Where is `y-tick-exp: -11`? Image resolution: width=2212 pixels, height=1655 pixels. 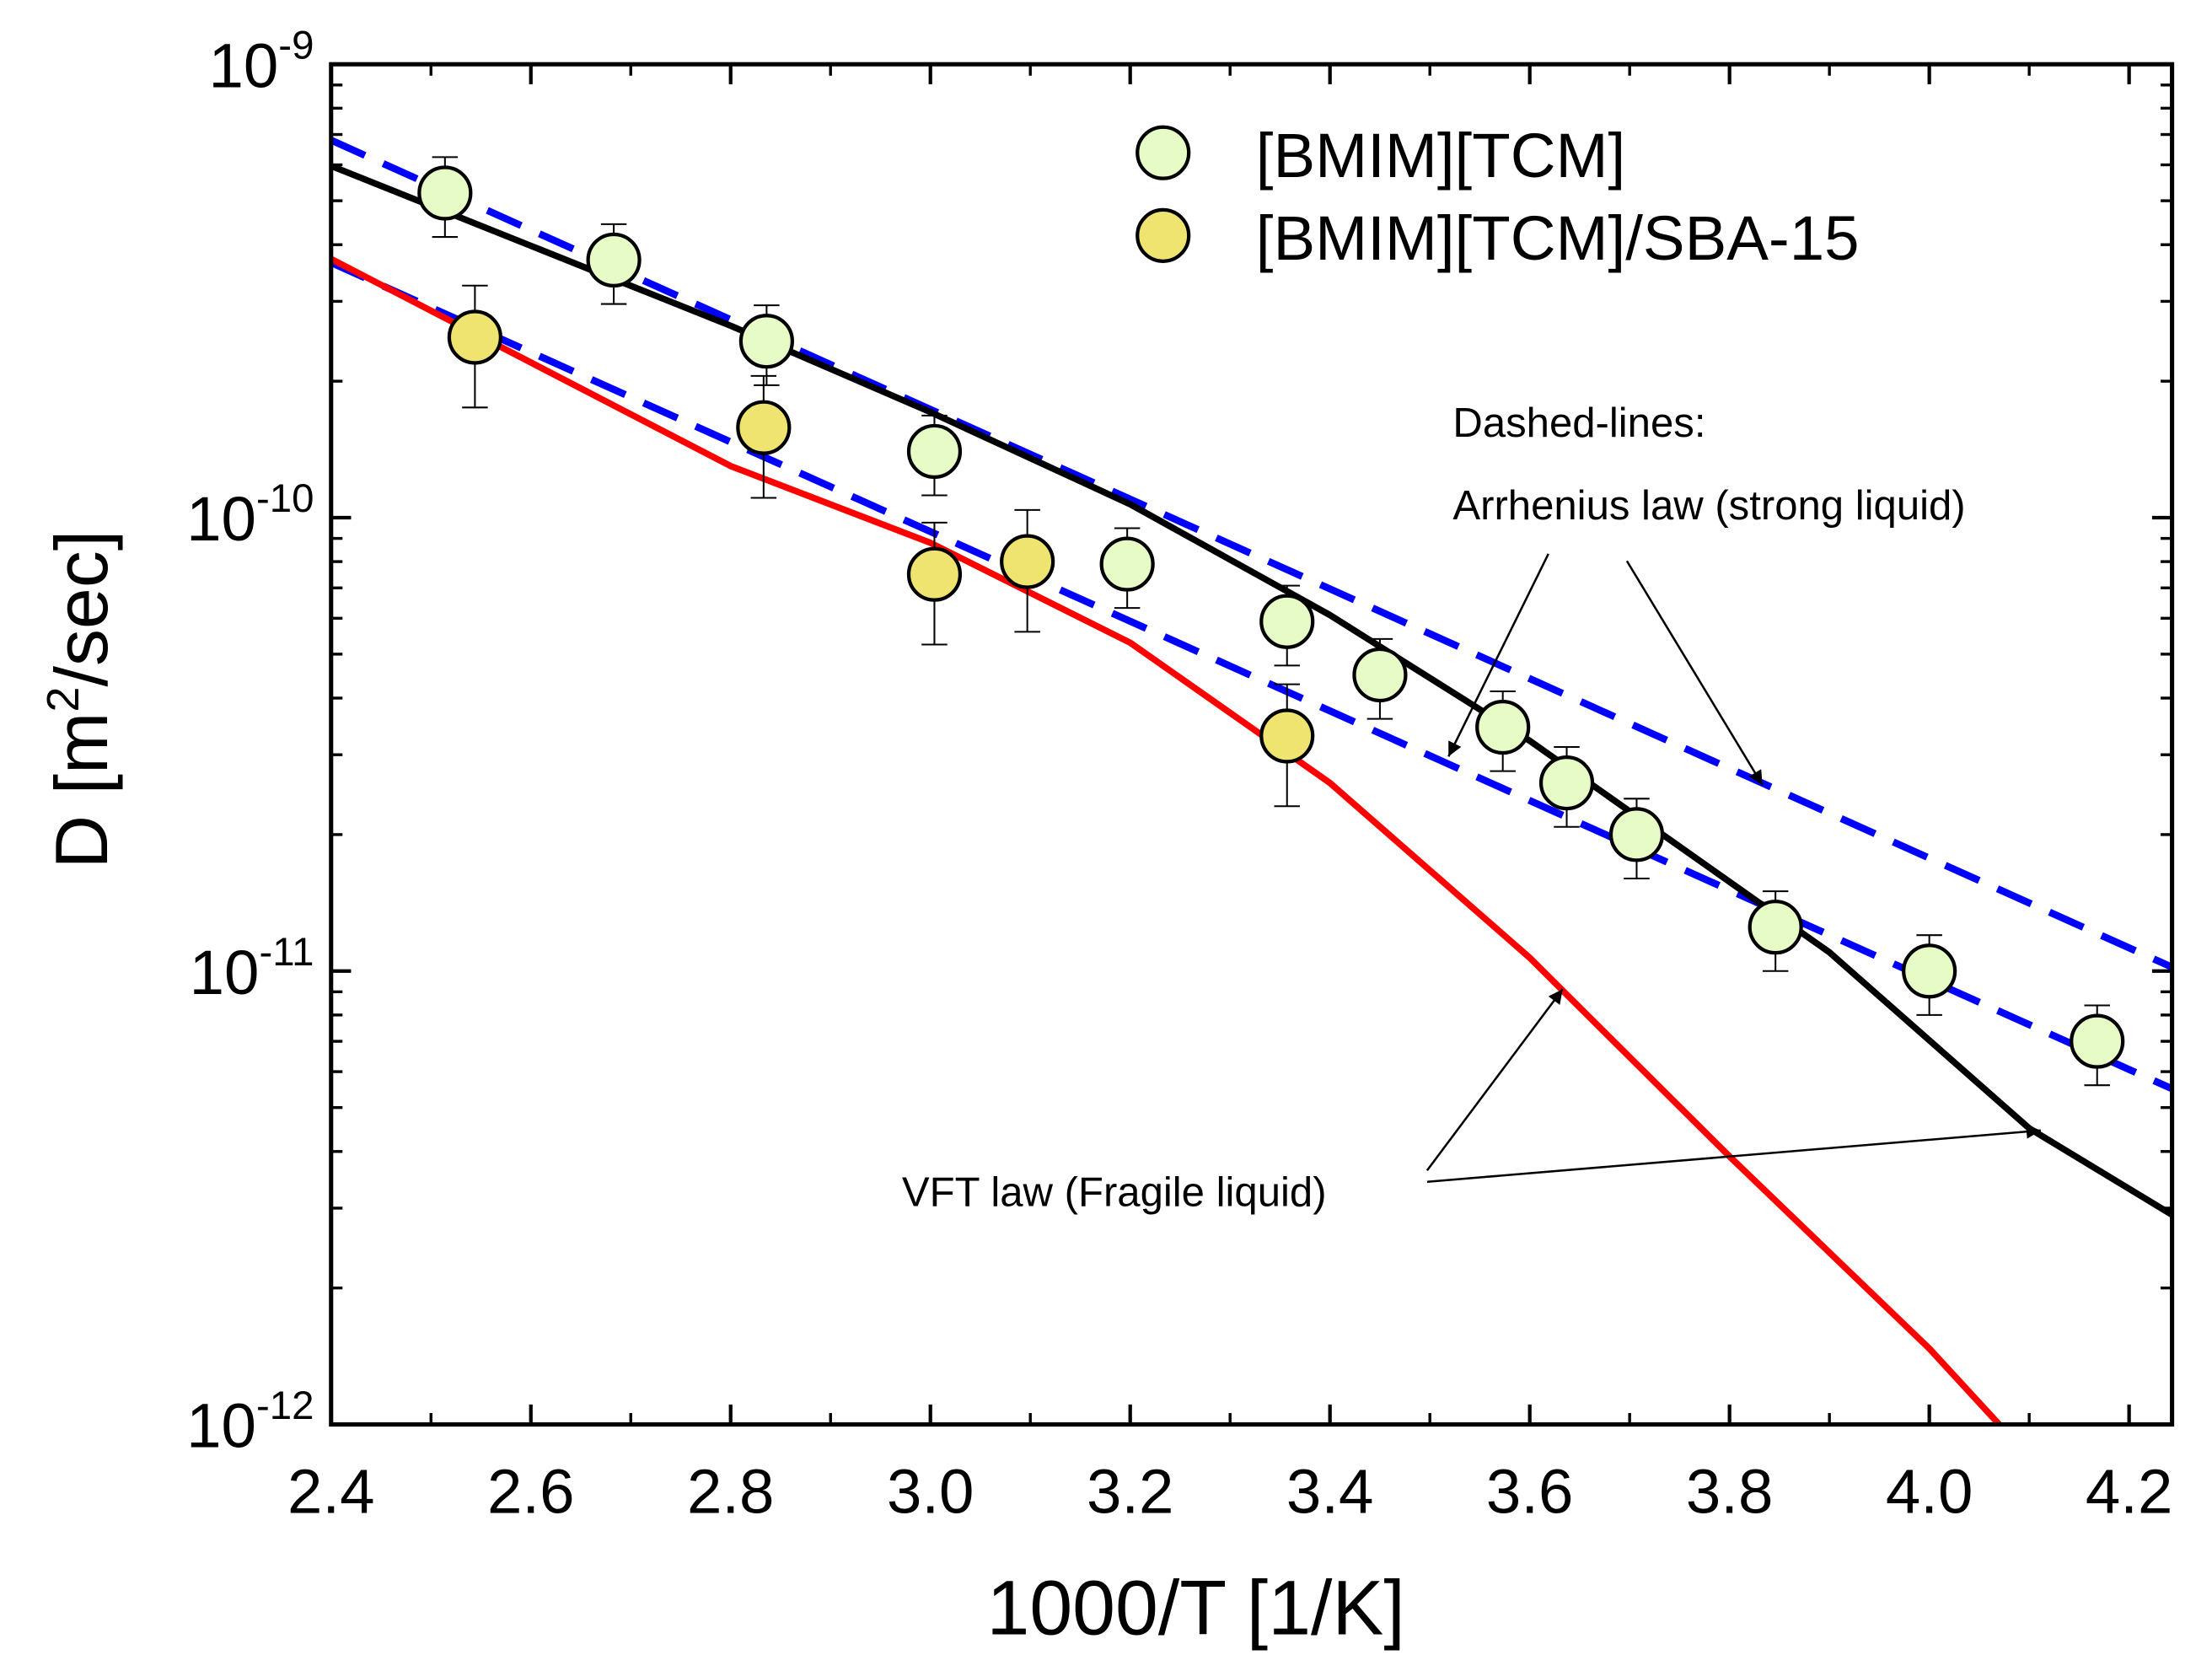
y-tick-exp: -11 is located at coordinates (286, 952).